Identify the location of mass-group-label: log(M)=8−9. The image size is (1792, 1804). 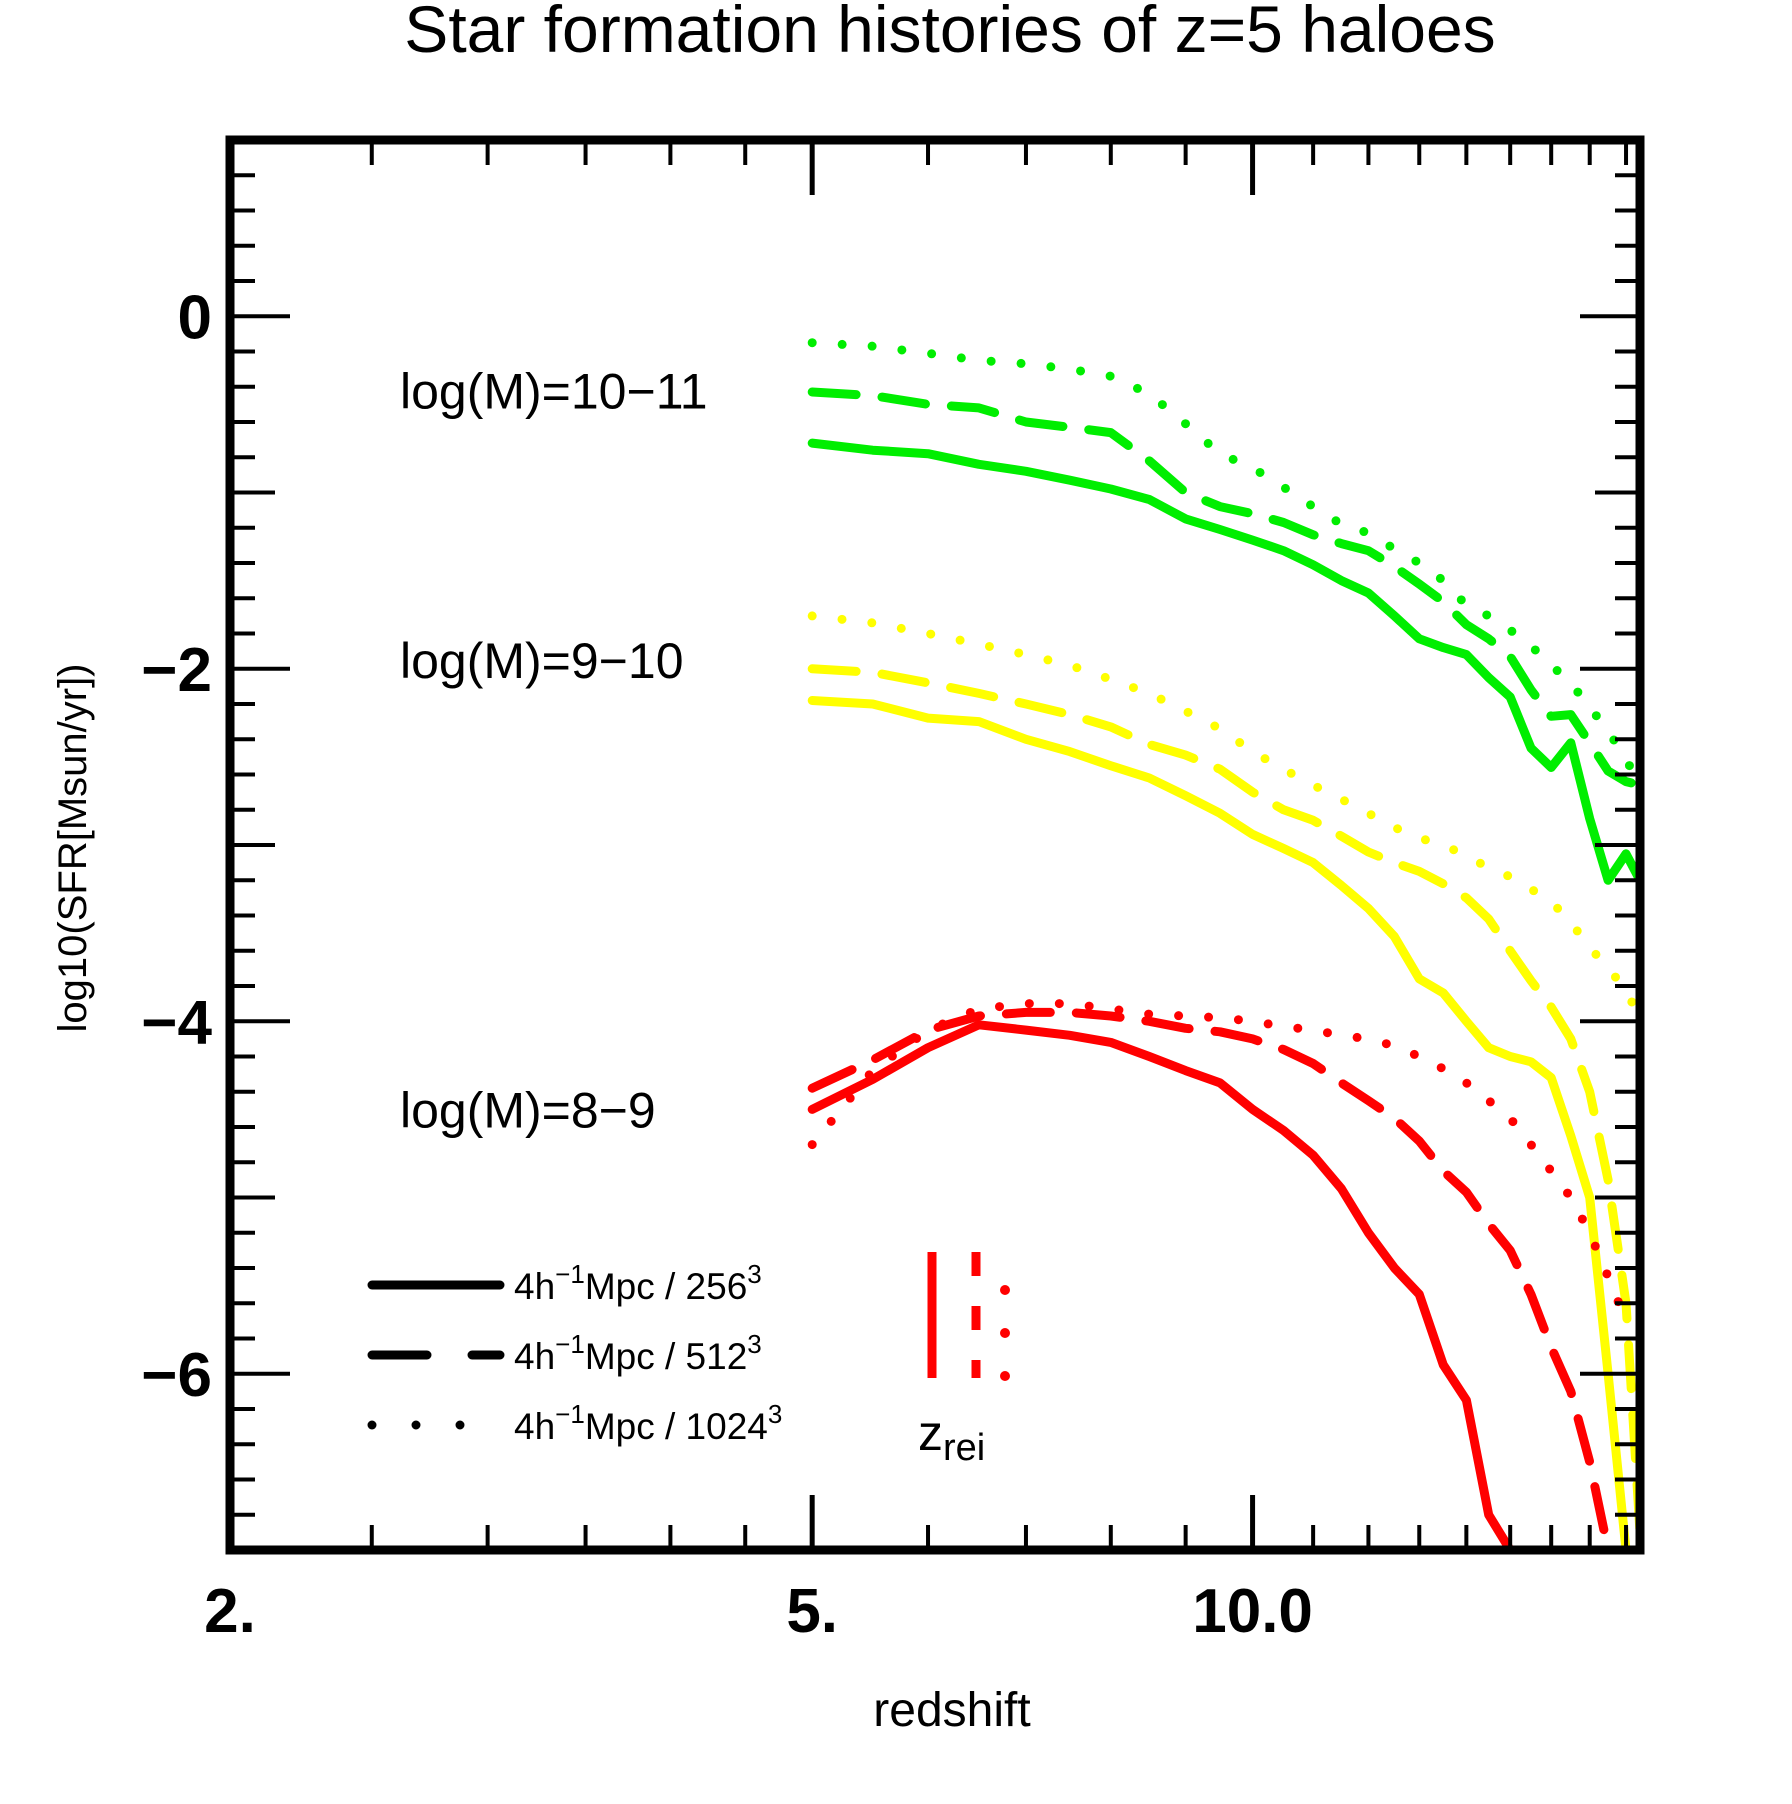
(528, 1110).